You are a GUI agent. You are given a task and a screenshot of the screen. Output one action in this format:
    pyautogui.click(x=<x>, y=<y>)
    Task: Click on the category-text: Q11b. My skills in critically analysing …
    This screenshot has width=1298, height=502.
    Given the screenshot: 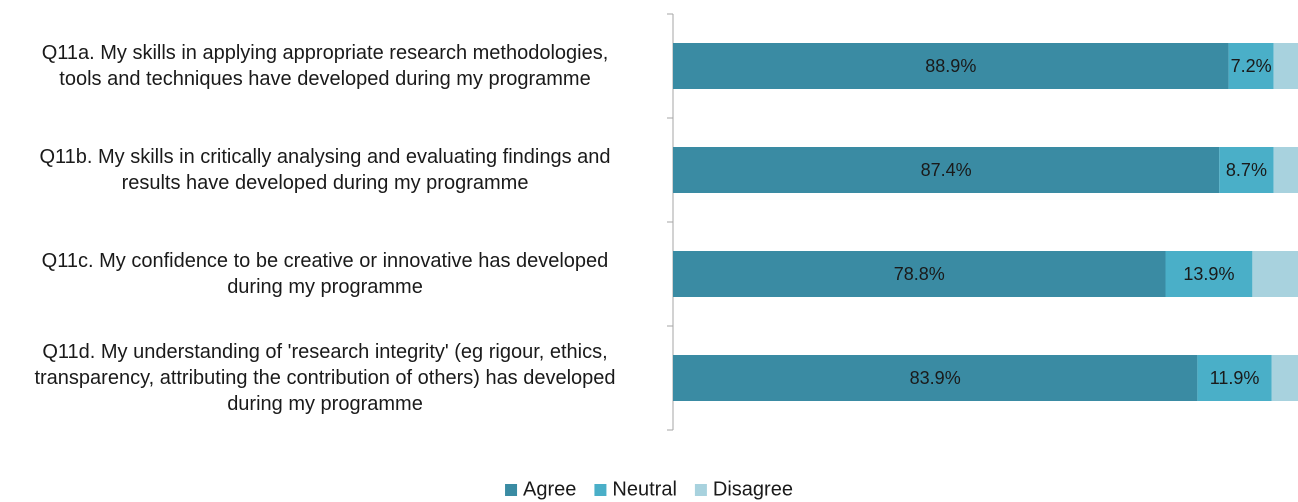 What is the action you would take?
    pyautogui.click(x=325, y=170)
    